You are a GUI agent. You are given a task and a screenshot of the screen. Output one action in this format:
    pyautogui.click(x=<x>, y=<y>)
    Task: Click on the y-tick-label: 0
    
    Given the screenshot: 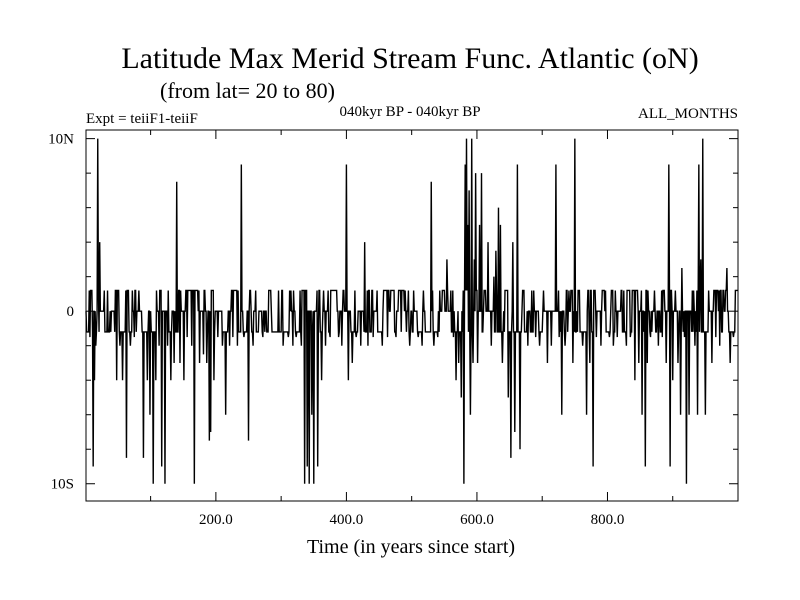 What is the action you would take?
    pyautogui.click(x=71, y=312)
    